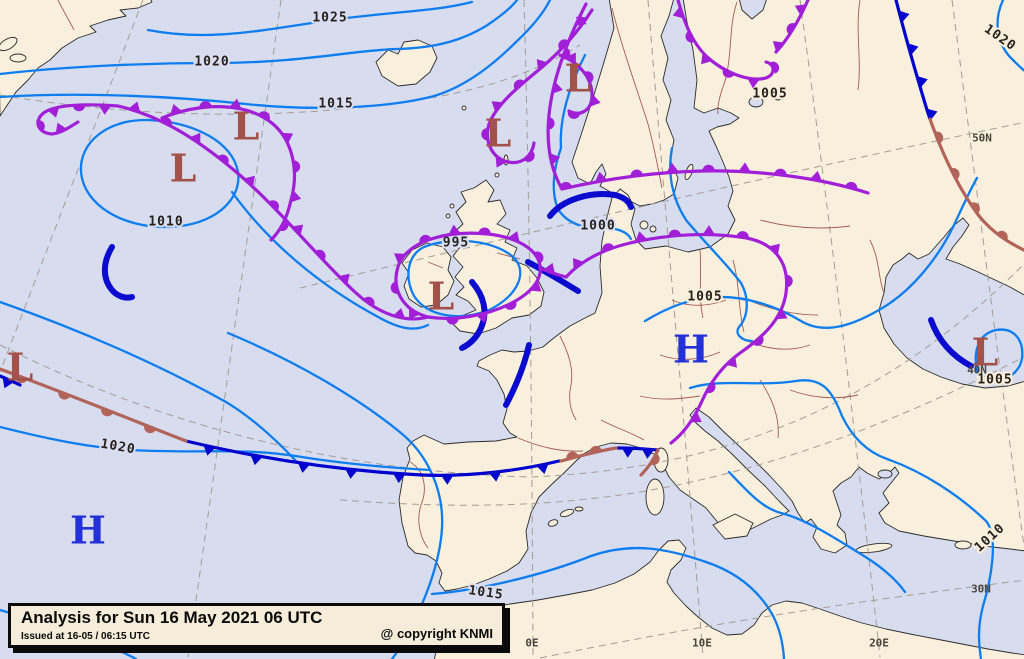  What do you see at coordinates (579, 509) in the screenshot?
I see `island-menorca` at bounding box center [579, 509].